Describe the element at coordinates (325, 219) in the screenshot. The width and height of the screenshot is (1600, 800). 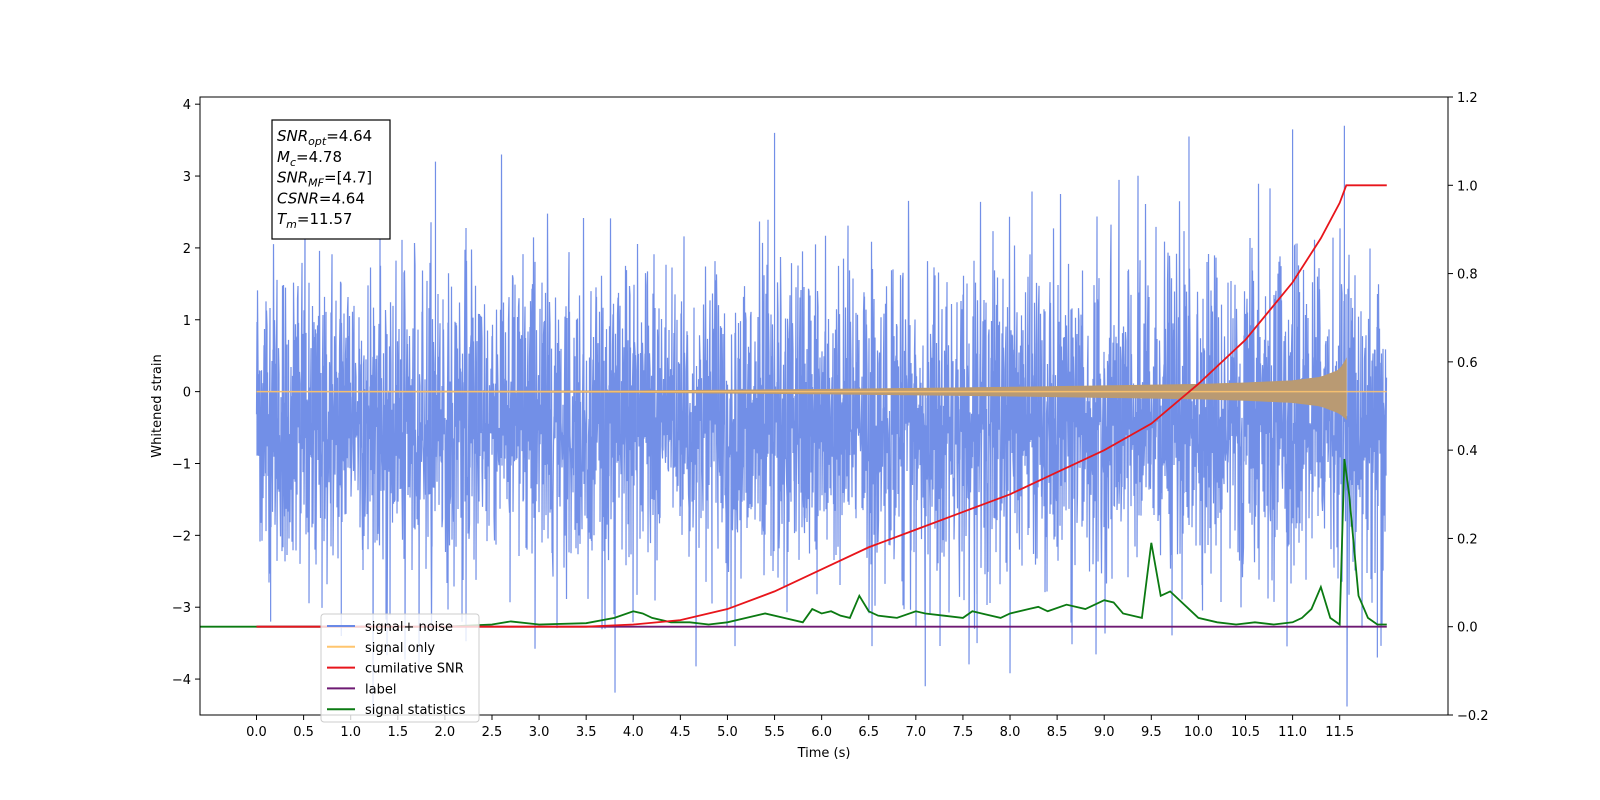
I see `annotation-value: =11.57` at that location.